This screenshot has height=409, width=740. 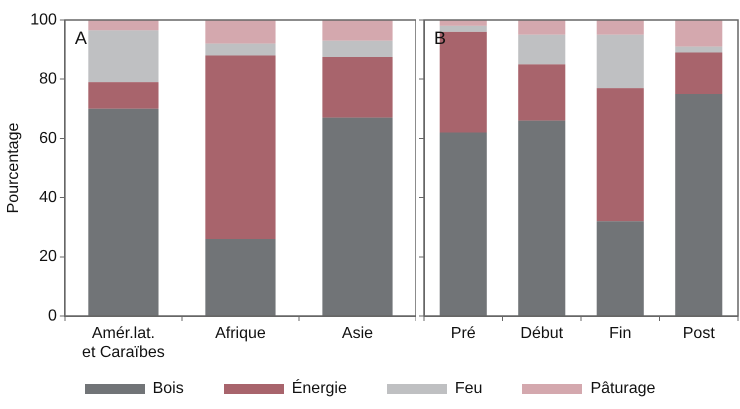 I want to click on x-tick-label: Afrique, so click(x=240, y=333).